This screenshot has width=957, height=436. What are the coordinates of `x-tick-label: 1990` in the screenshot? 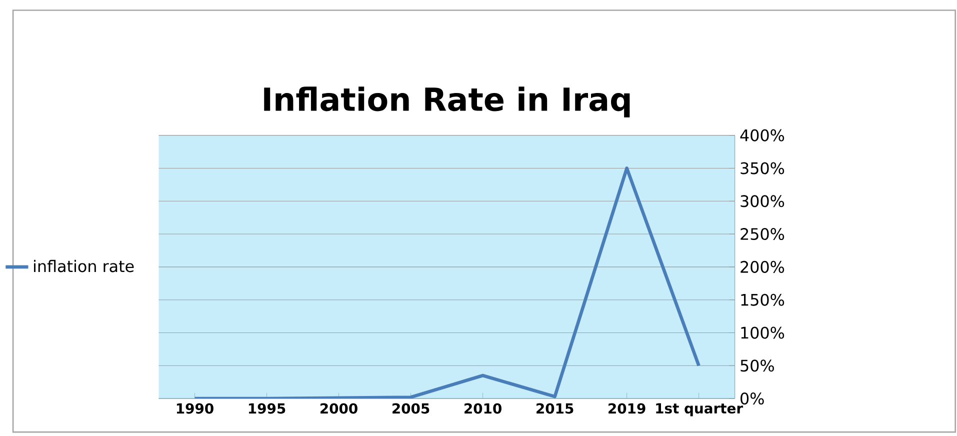 It's located at (195, 408).